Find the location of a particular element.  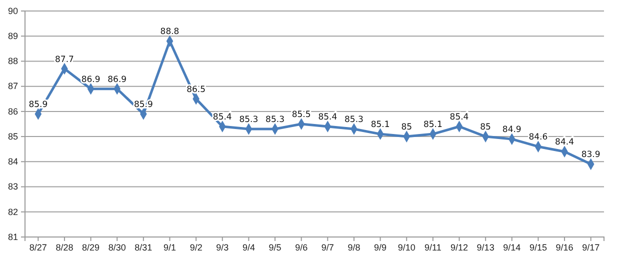

y-tick-label: 89 is located at coordinates (13, 35).